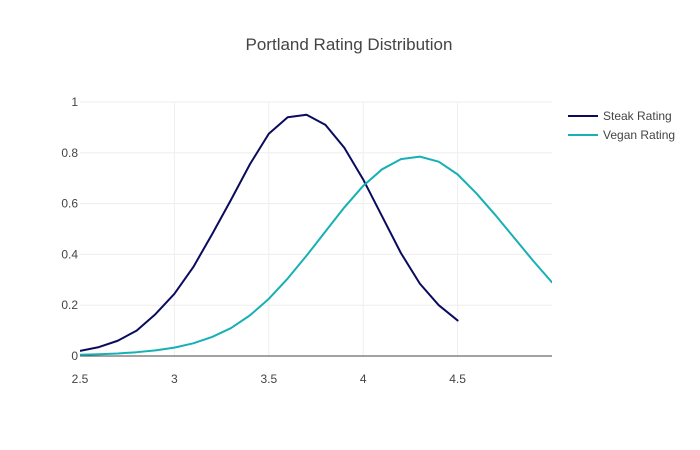 The width and height of the screenshot is (700, 450). Describe the element at coordinates (69, 153) in the screenshot. I see `y-tick-label: 0.8` at that location.